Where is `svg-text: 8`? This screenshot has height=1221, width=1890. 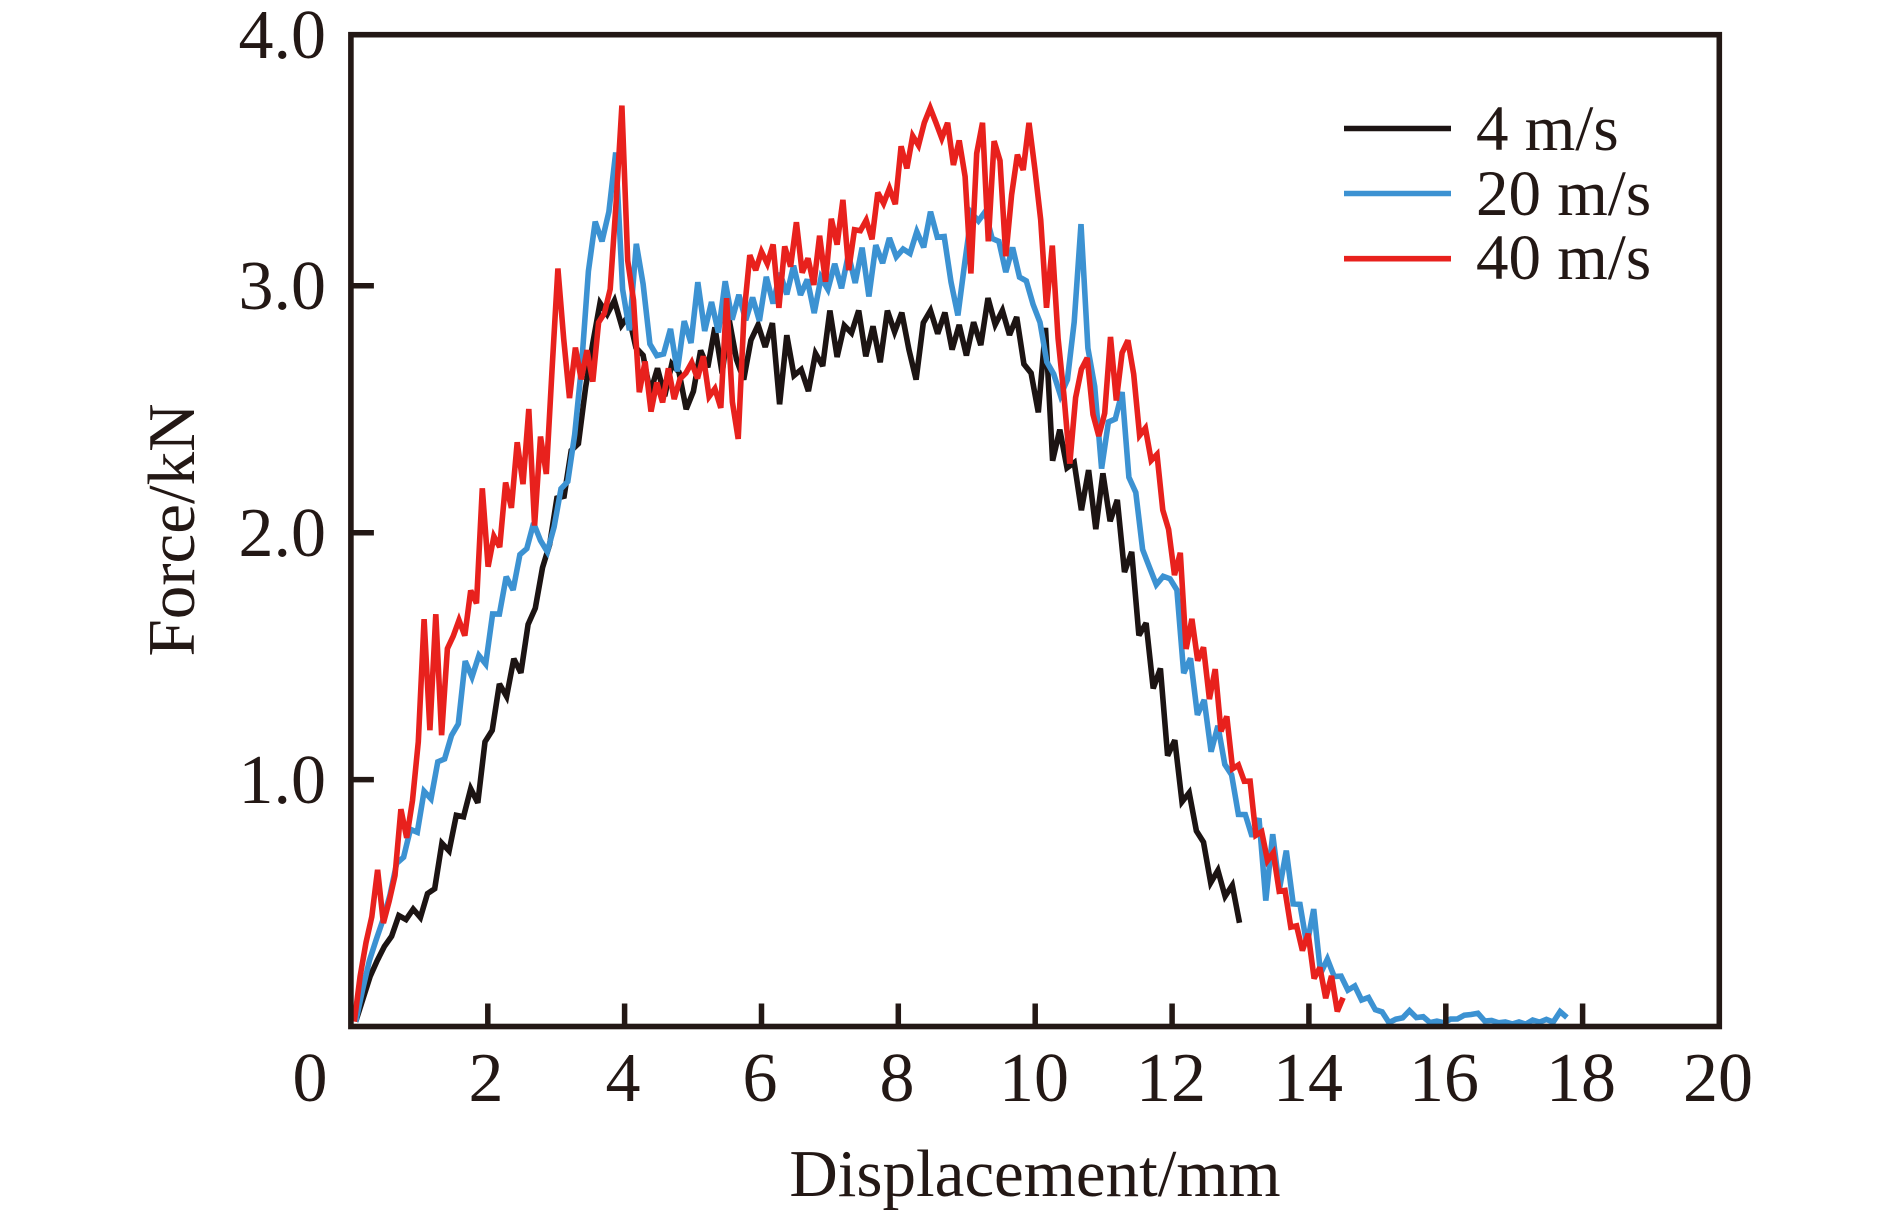
svg-text: 8 is located at coordinates (897, 1078).